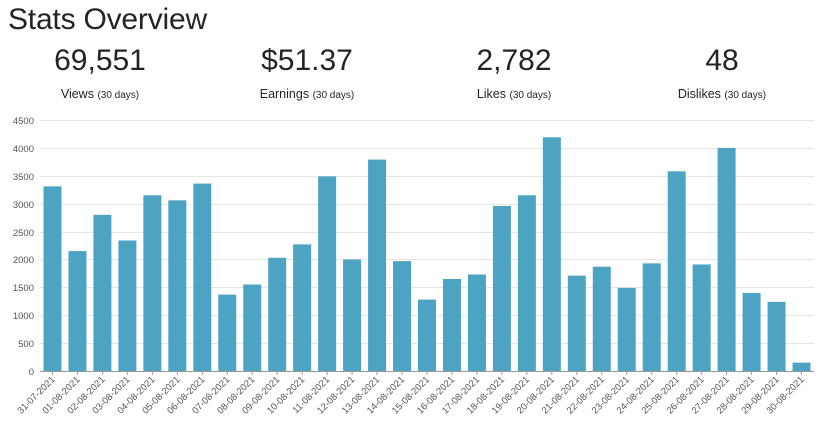 The image size is (819, 428). What do you see at coordinates (651, 317) in the screenshot?
I see `bar-24-08-2021` at bounding box center [651, 317].